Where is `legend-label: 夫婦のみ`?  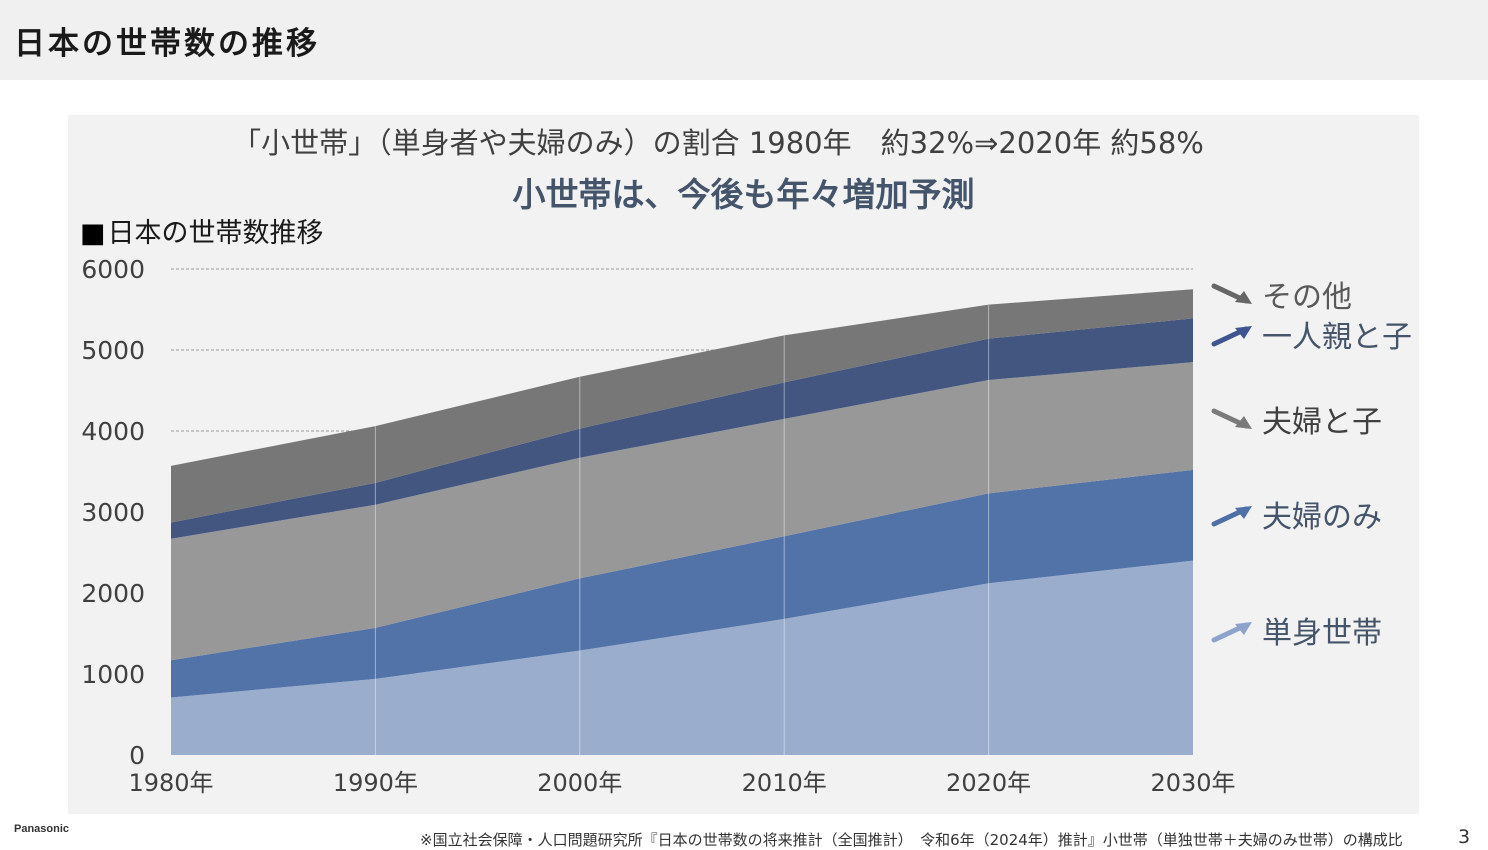 legend-label: 夫婦のみ is located at coordinates (1322, 517).